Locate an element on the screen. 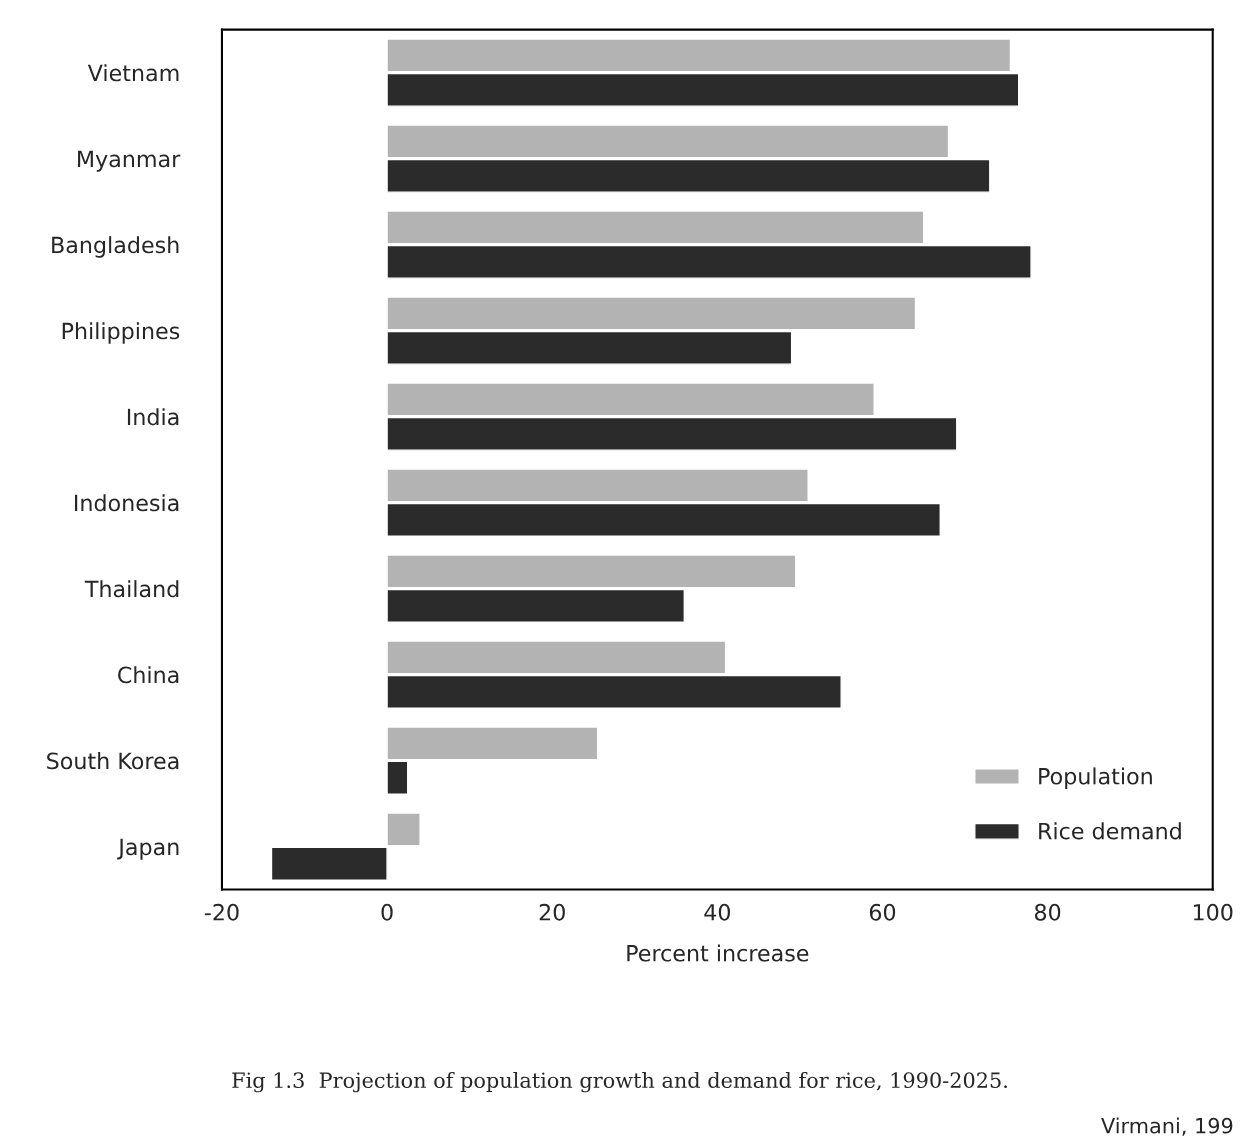 The image size is (1240, 1139). y-tick-label: India is located at coordinates (153, 417).